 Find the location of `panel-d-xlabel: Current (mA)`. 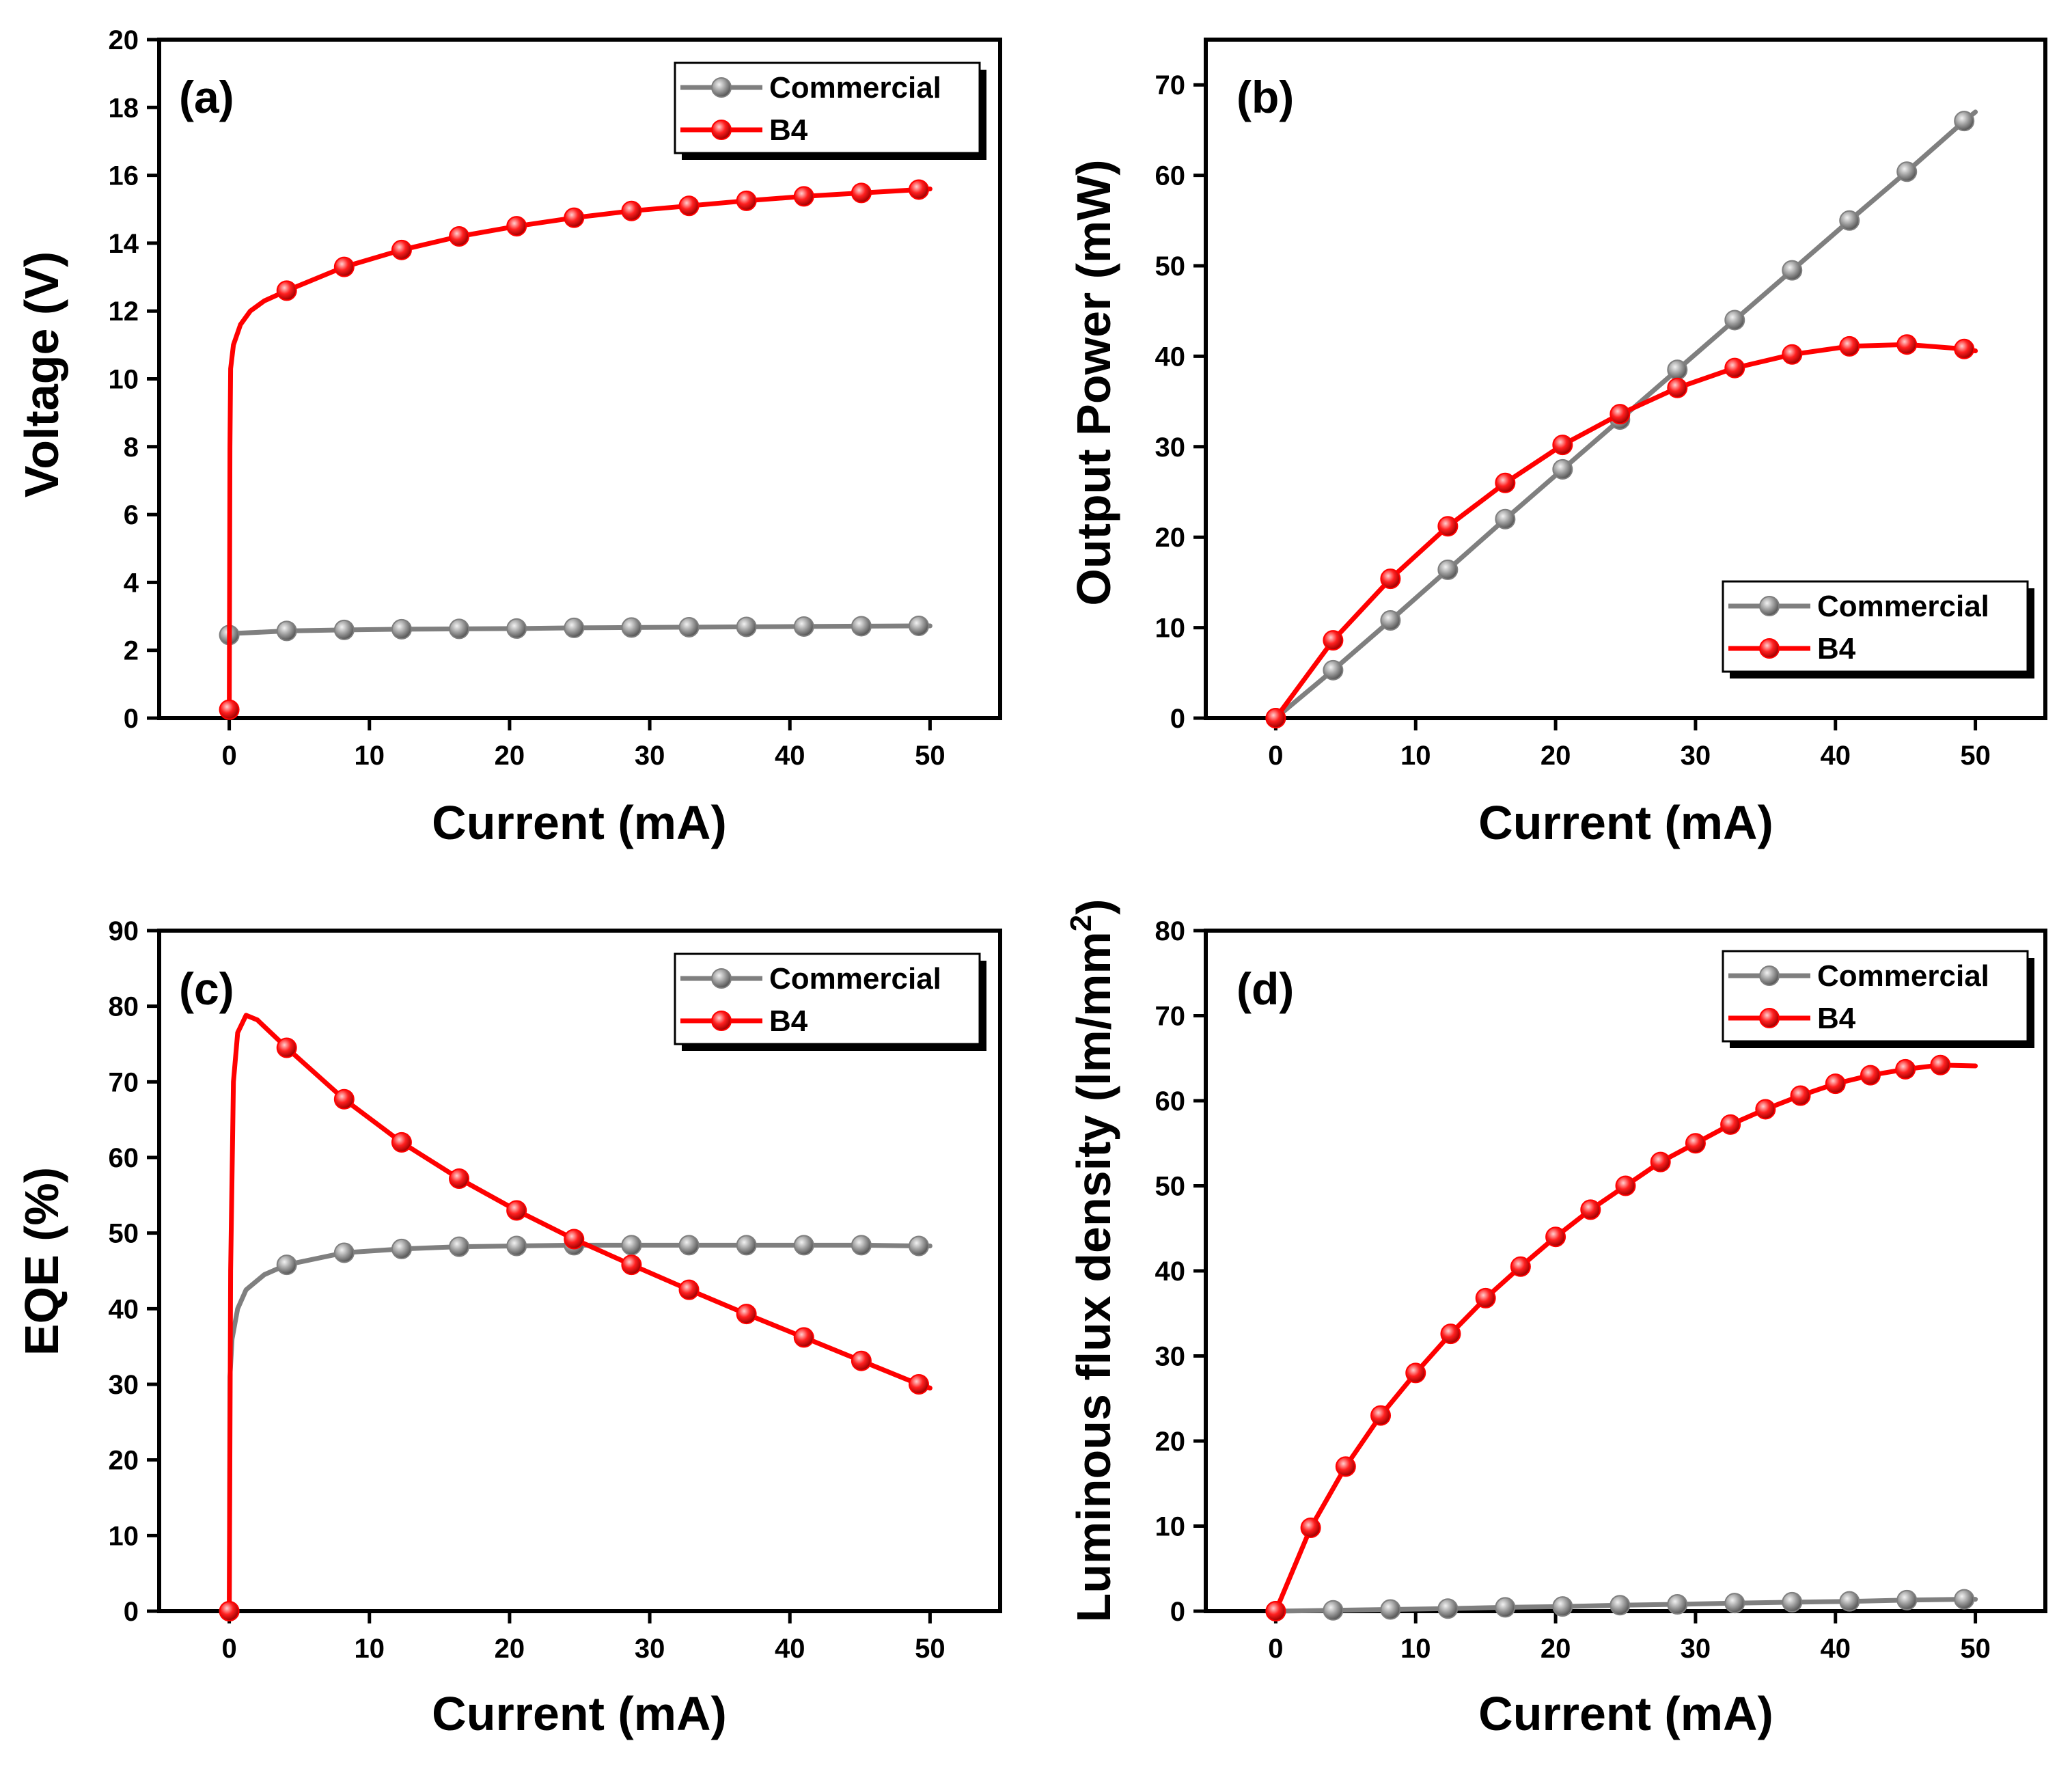

panel-d-xlabel: Current (mA) is located at coordinates (1625, 1714).